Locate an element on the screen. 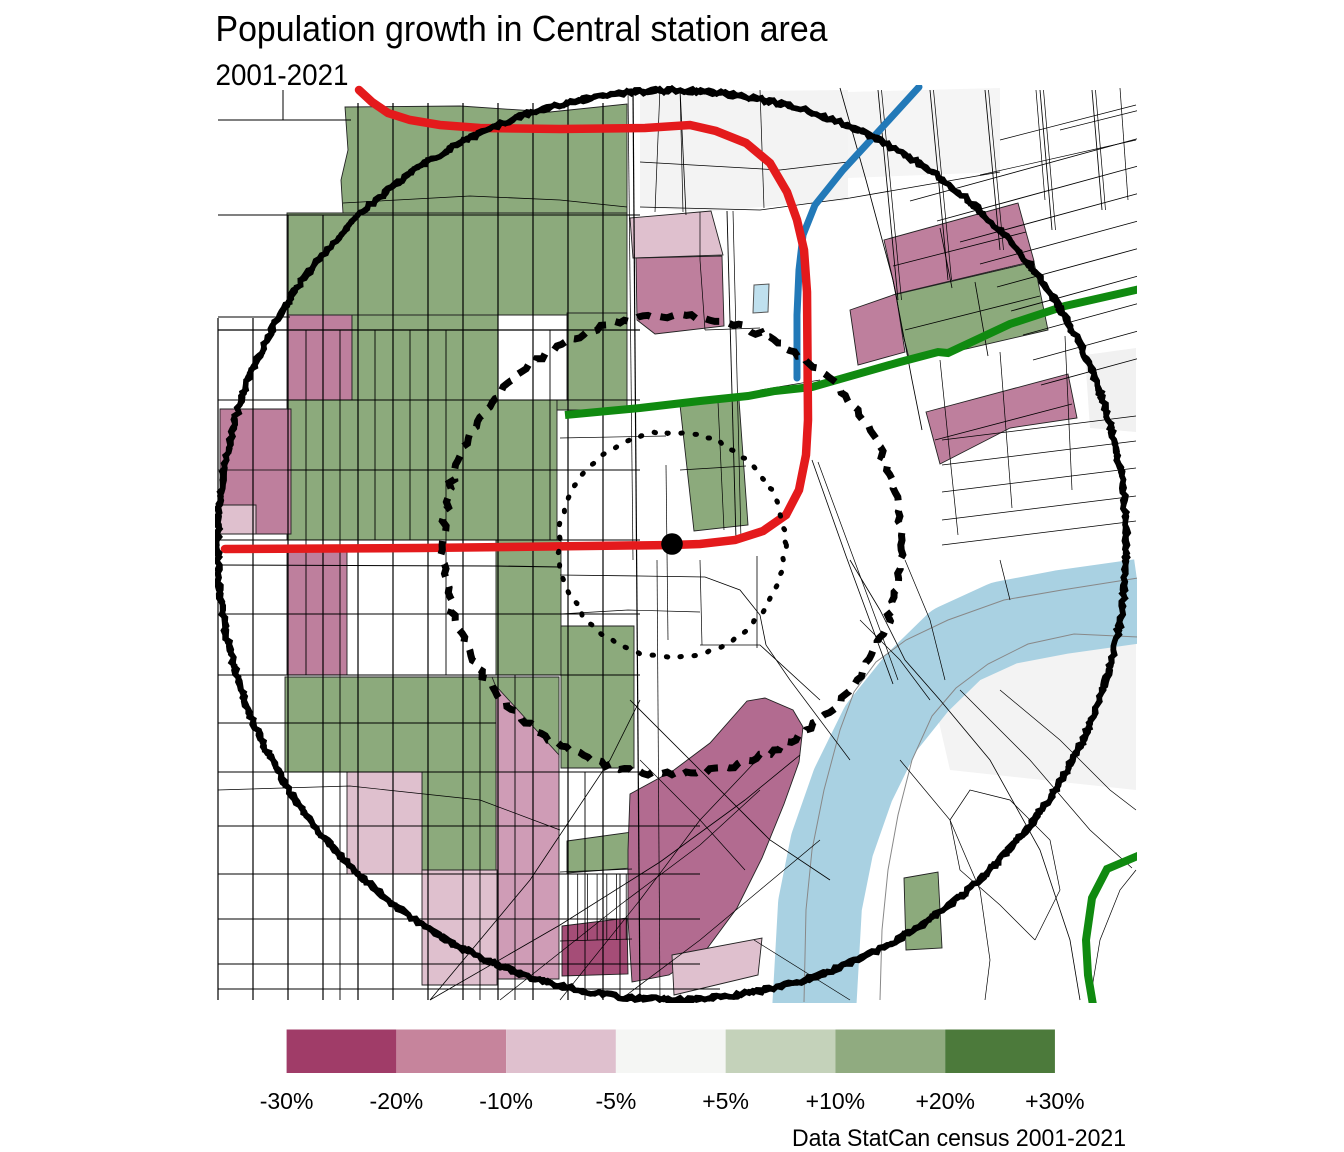 Image resolution: width=1344 pixels, height=1152 pixels. svg-text: 2001-2021 is located at coordinates (282, 75).